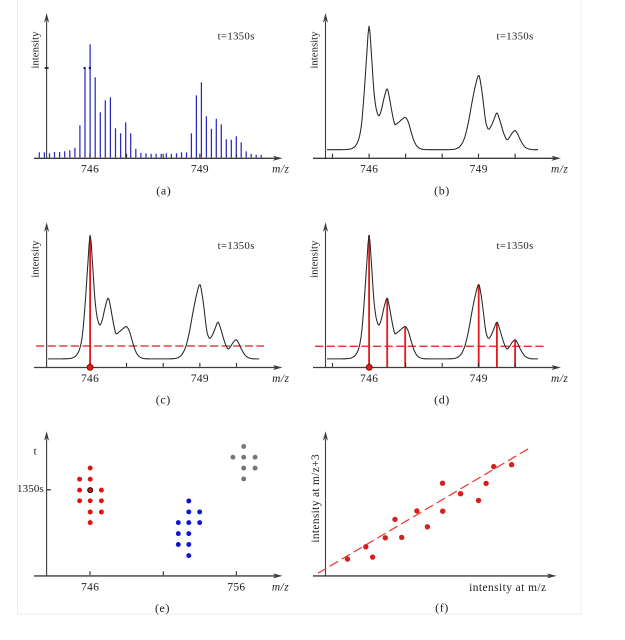  What do you see at coordinates (507, 588) in the screenshot?
I see `svg-text: intensity at m/z` at bounding box center [507, 588].